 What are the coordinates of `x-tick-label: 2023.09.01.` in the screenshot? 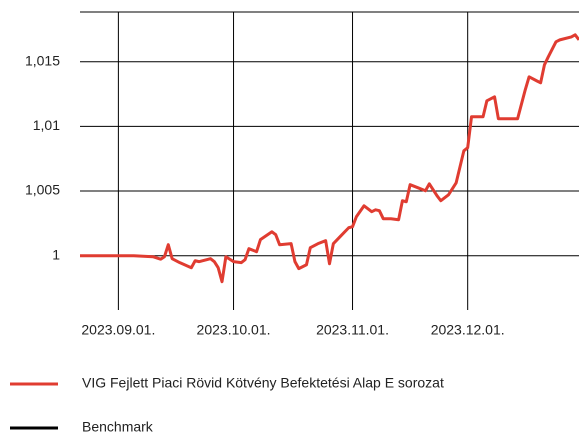 It's located at (118, 330).